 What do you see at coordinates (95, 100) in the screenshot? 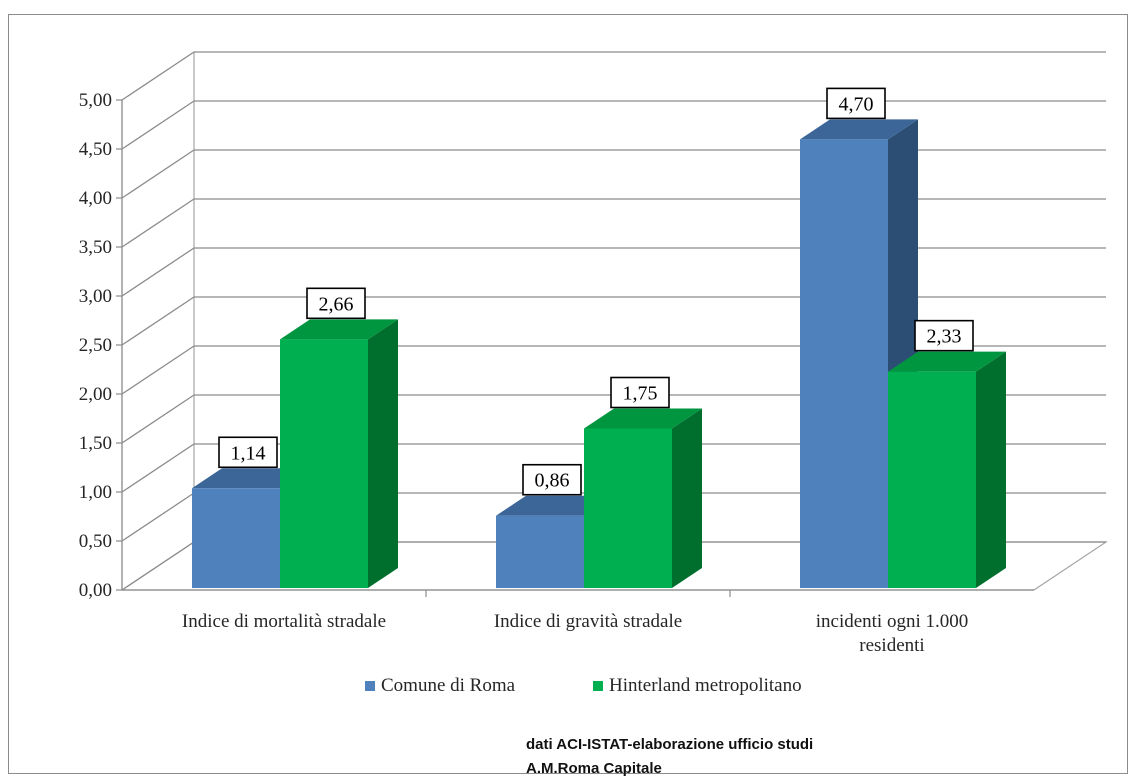
I see `y-tick-label: 5,00` at bounding box center [95, 100].